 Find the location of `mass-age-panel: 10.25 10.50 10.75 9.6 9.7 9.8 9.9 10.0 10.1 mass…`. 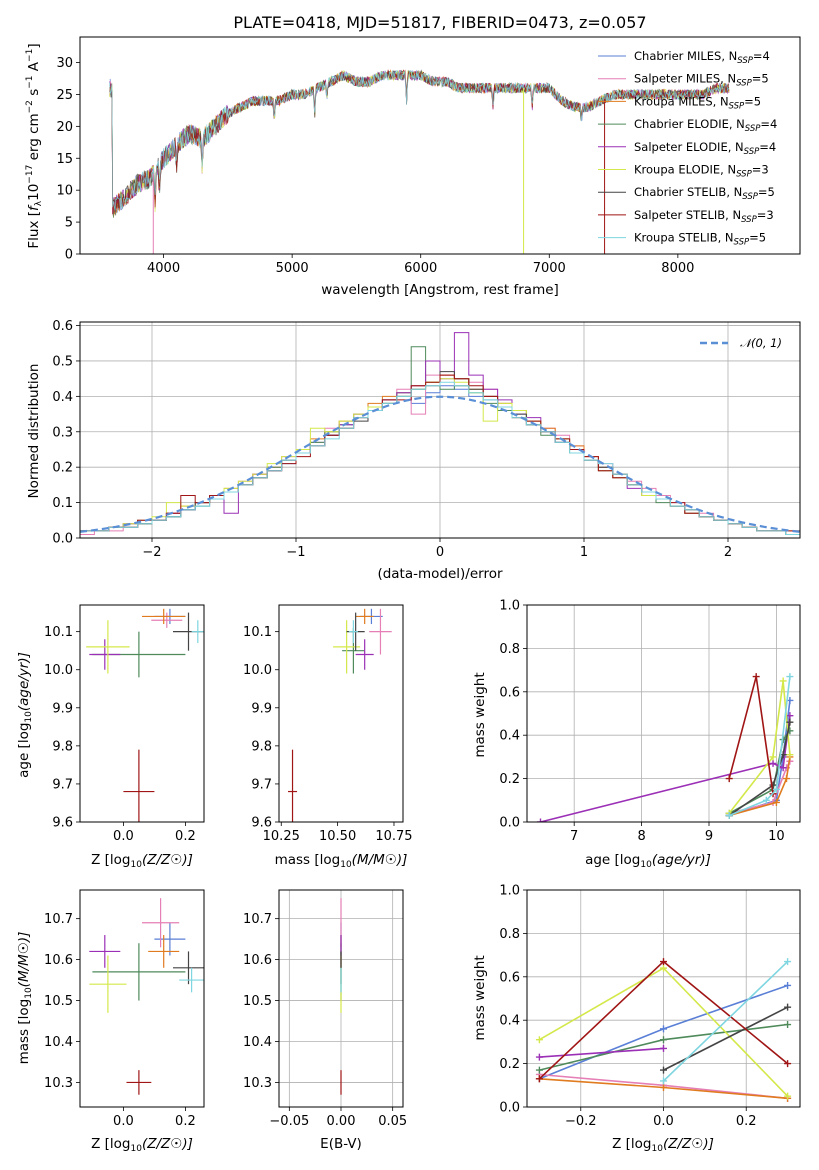

mass-age-panel: 10.25 10.50 10.75 9.6 9.7 9.8 9.9 10.0 10.1 mass… is located at coordinates (328, 737).